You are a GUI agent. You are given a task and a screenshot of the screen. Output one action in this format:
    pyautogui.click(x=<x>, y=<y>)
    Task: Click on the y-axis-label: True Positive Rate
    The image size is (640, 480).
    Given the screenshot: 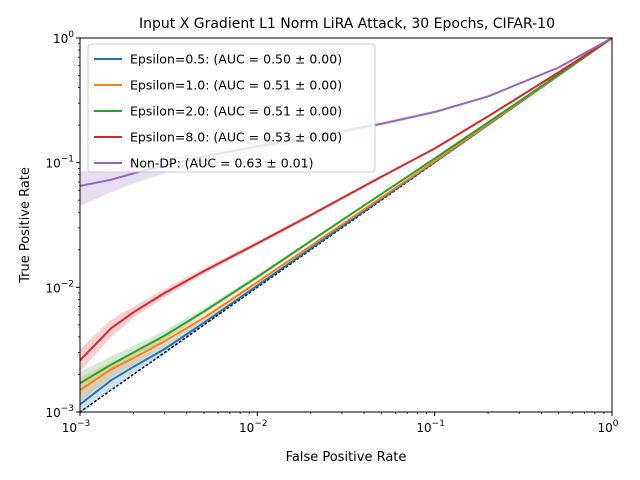 What is the action you would take?
    pyautogui.click(x=25, y=225)
    